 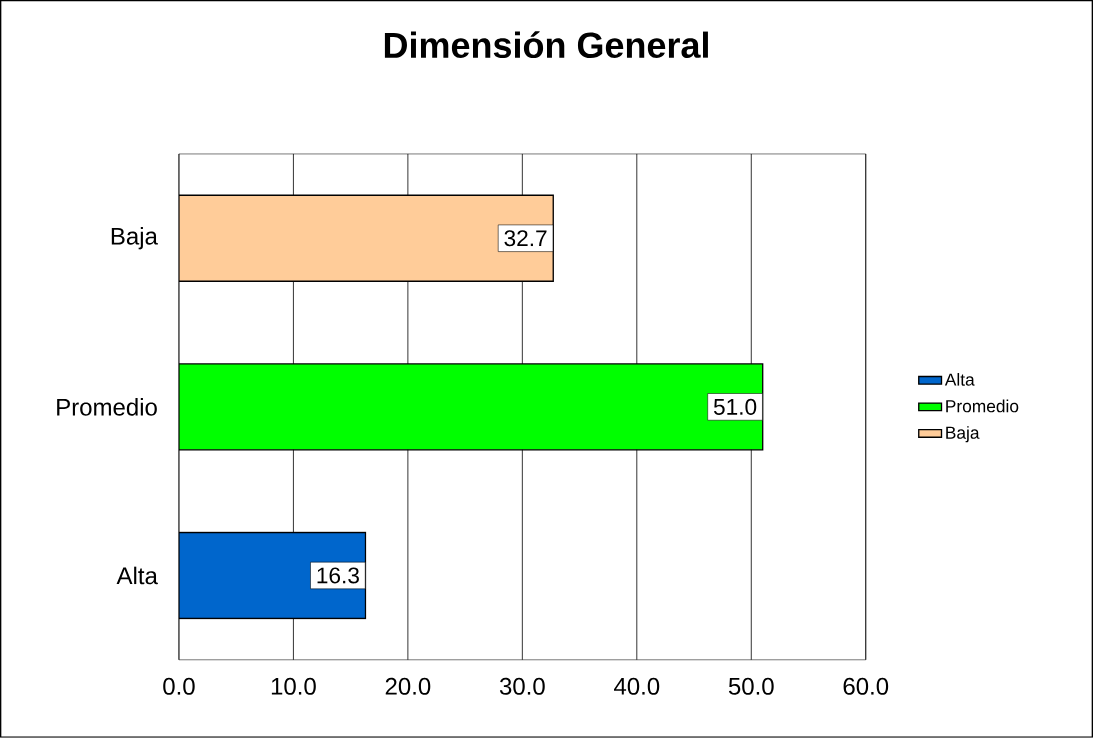 I want to click on data-label: 51.0, so click(x=735, y=407).